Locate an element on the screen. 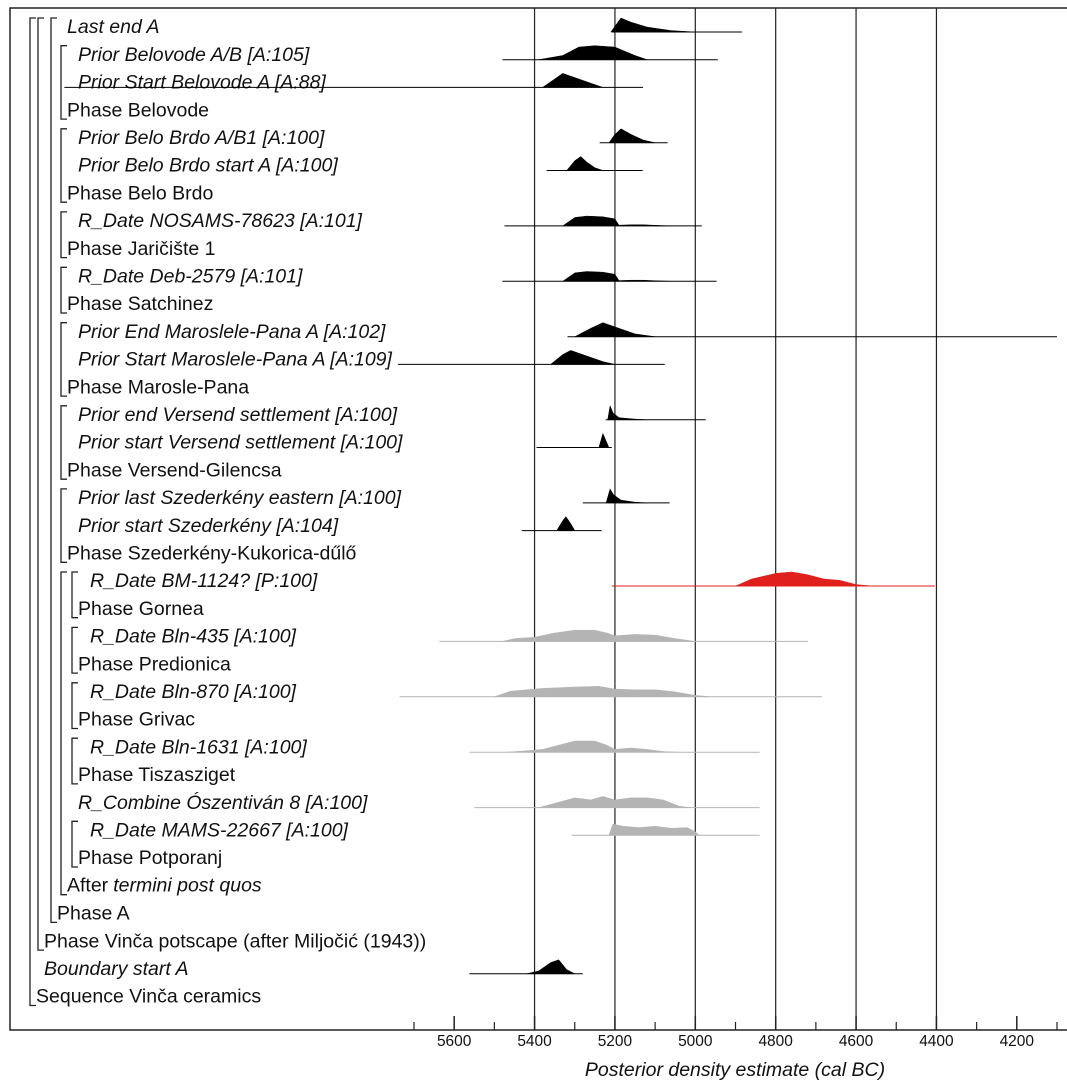 This screenshot has height=1084, width=1067. row-label: Prior Belo Brdo start A [A:100] is located at coordinates (208, 166).